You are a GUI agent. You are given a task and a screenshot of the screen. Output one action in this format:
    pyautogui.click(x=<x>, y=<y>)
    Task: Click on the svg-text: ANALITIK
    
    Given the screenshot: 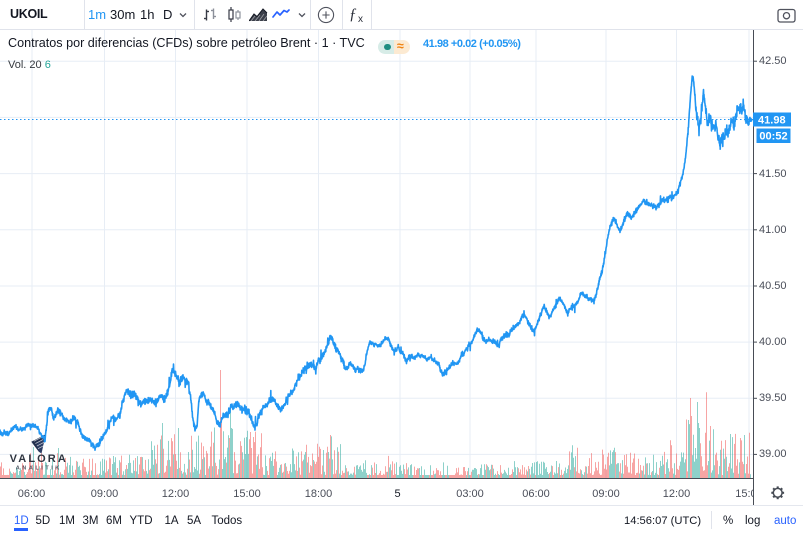 What is the action you would take?
    pyautogui.click(x=39, y=469)
    